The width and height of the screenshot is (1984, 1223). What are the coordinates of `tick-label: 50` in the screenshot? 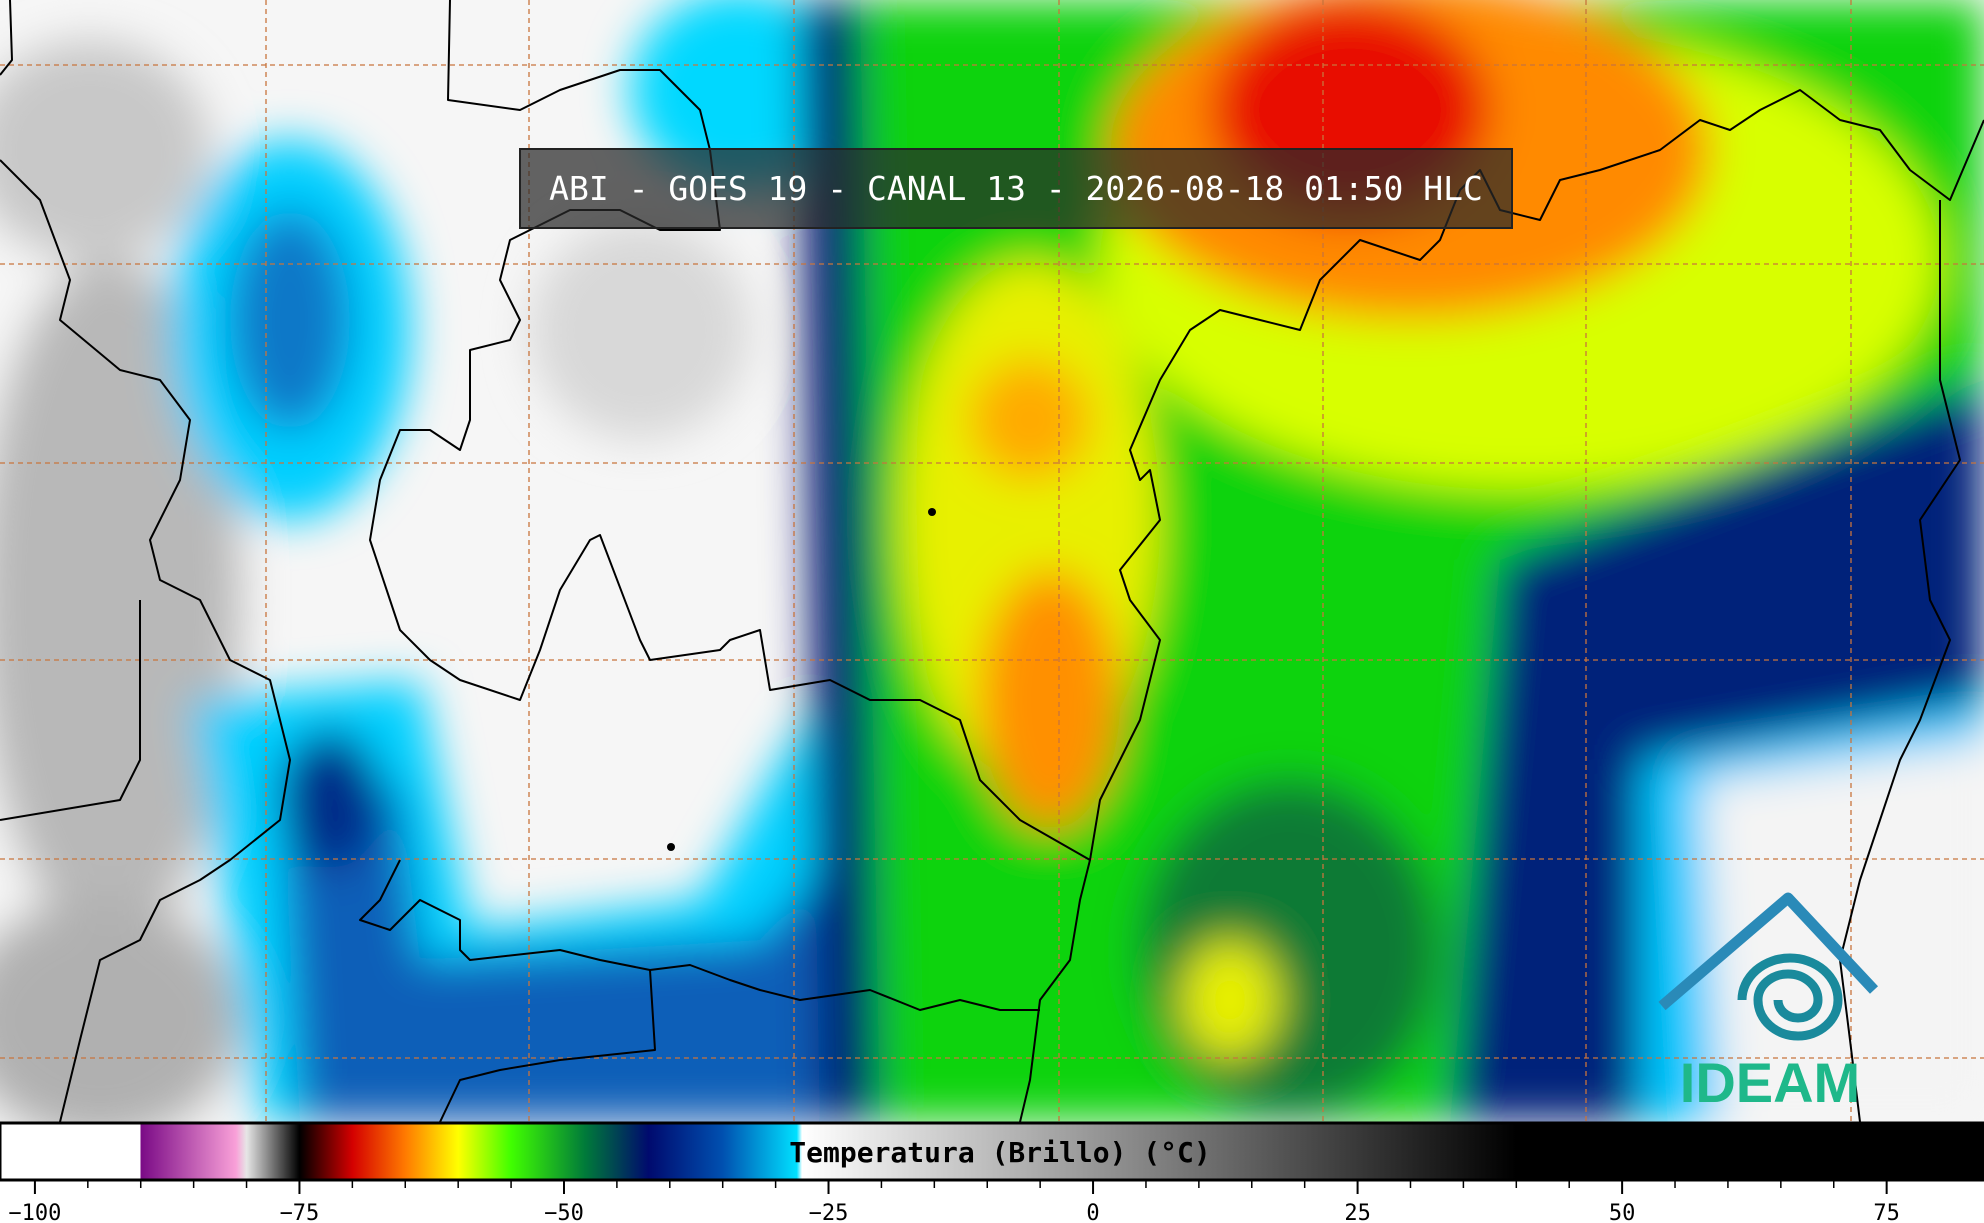 It's located at (1622, 1212).